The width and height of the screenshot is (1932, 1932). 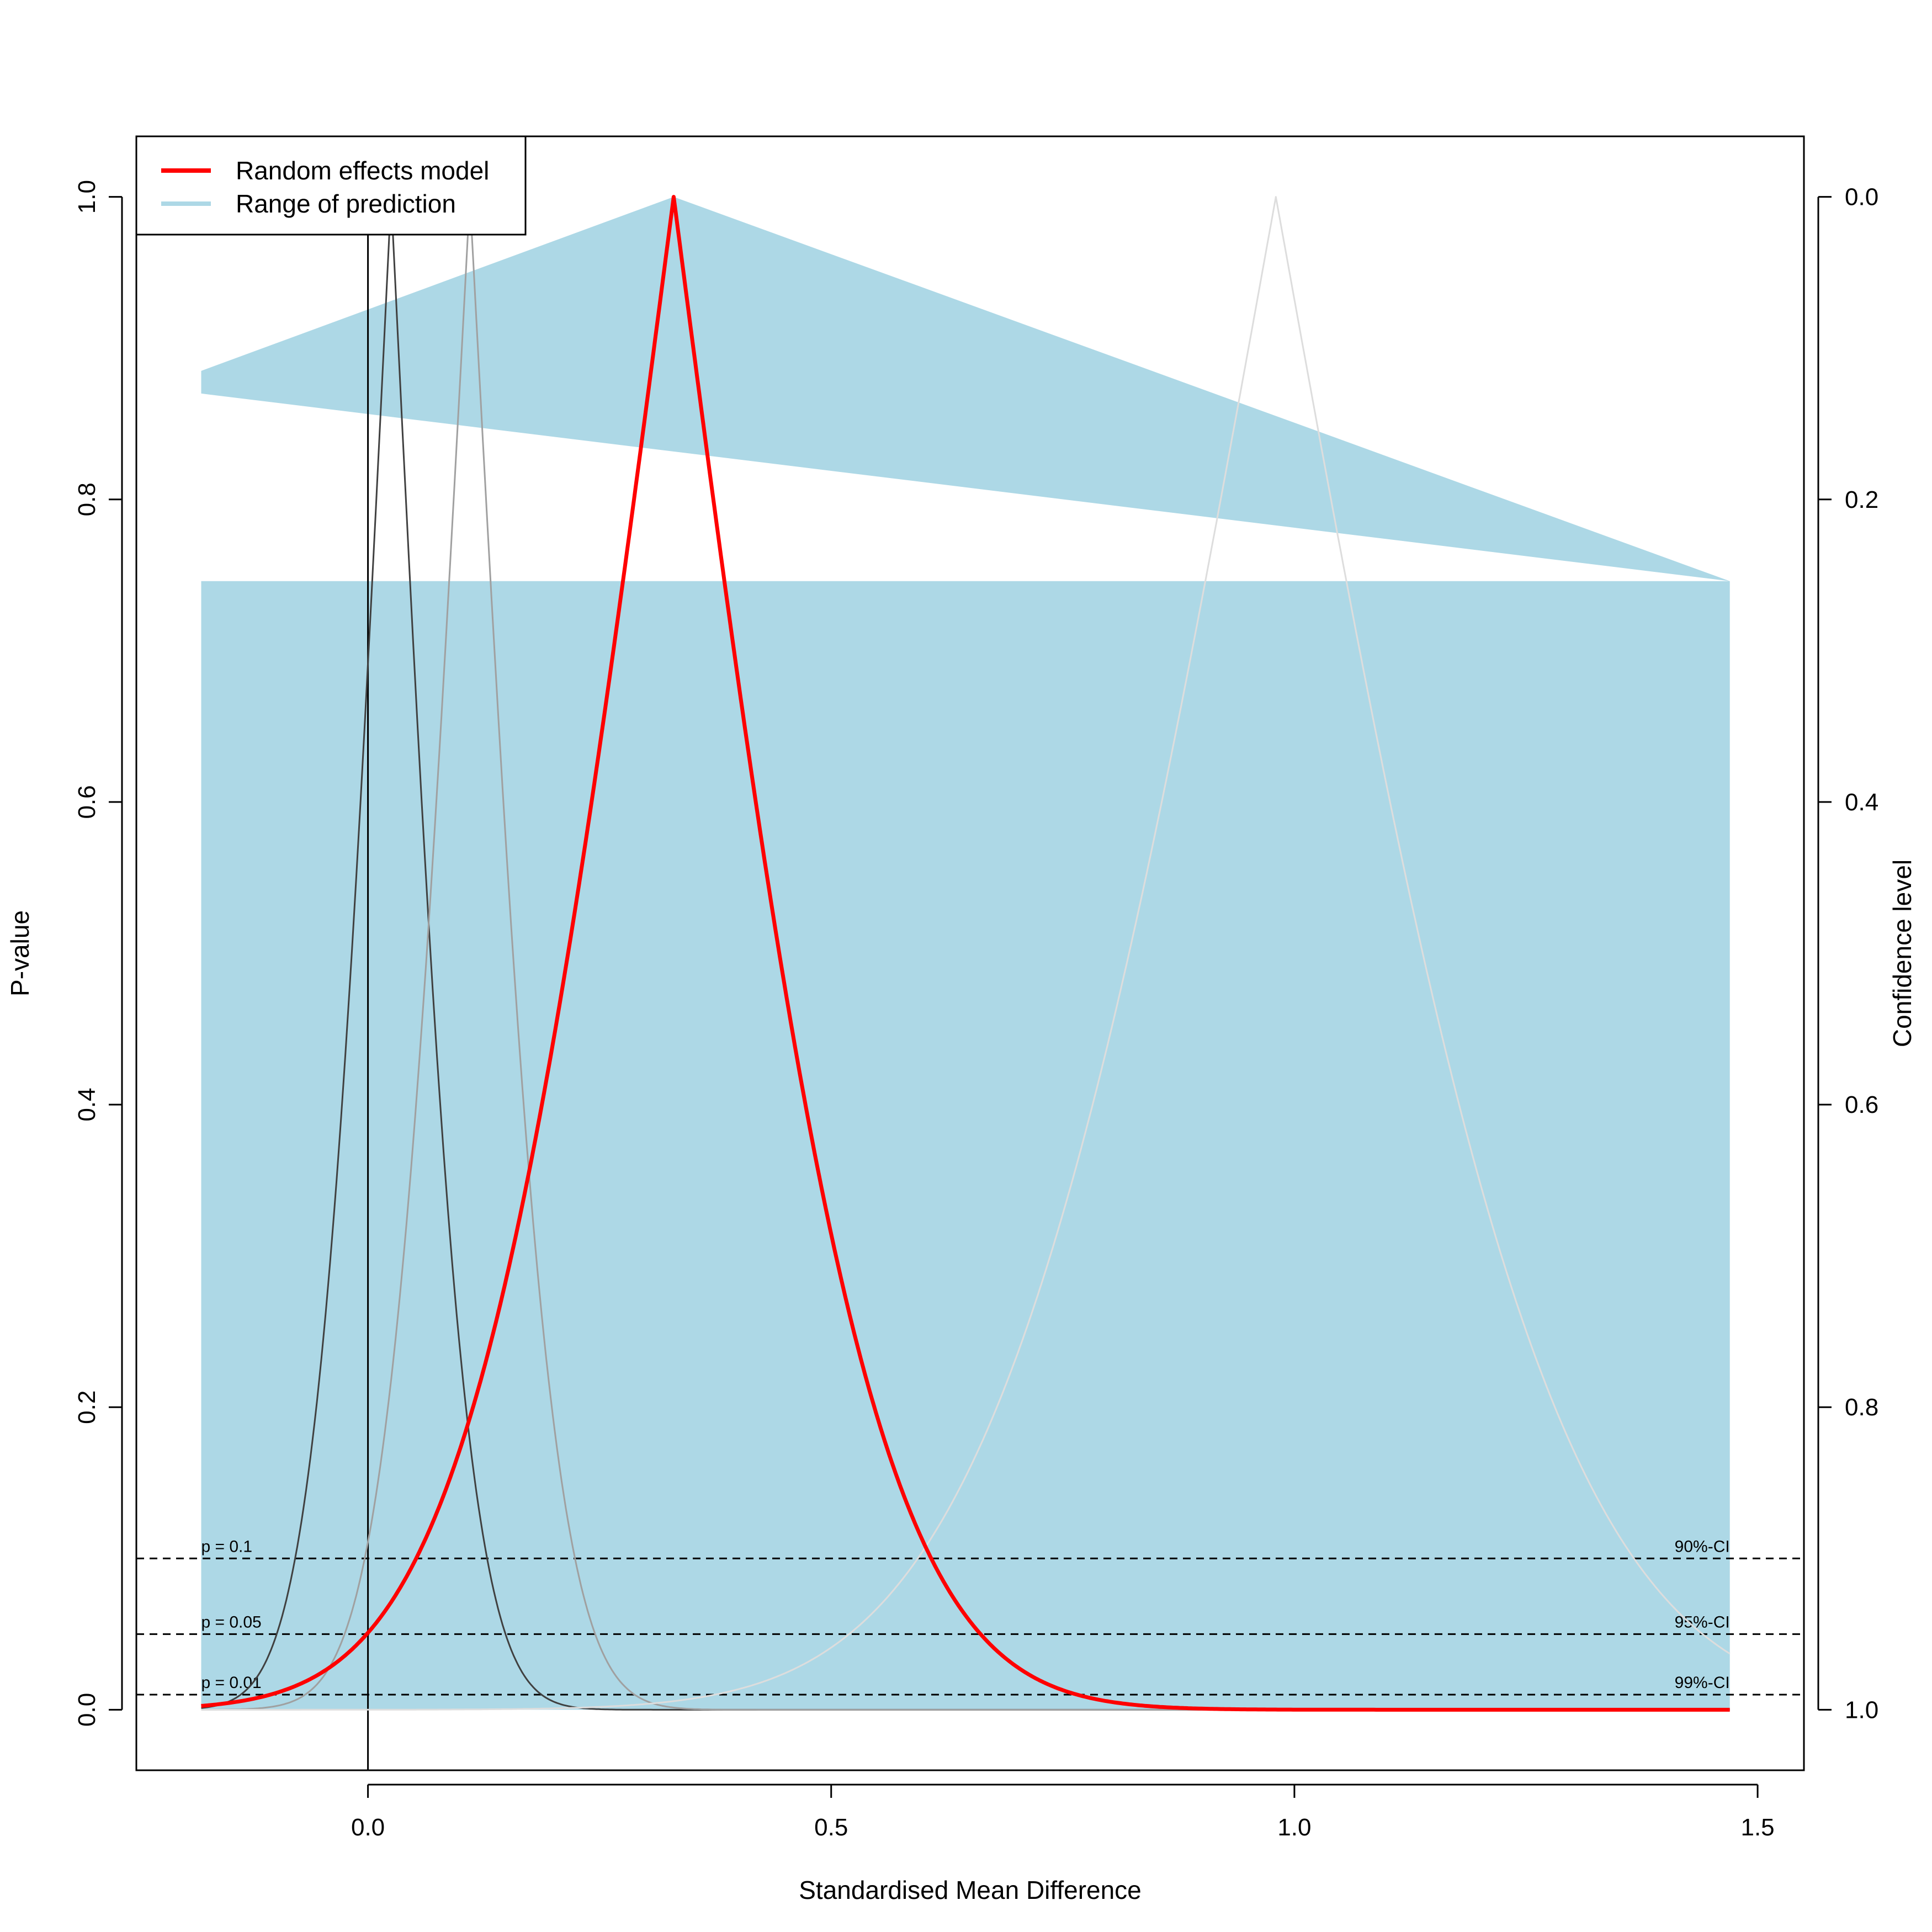 What do you see at coordinates (87, 1407) in the screenshot?
I see `y-tick-label: 0.2` at bounding box center [87, 1407].